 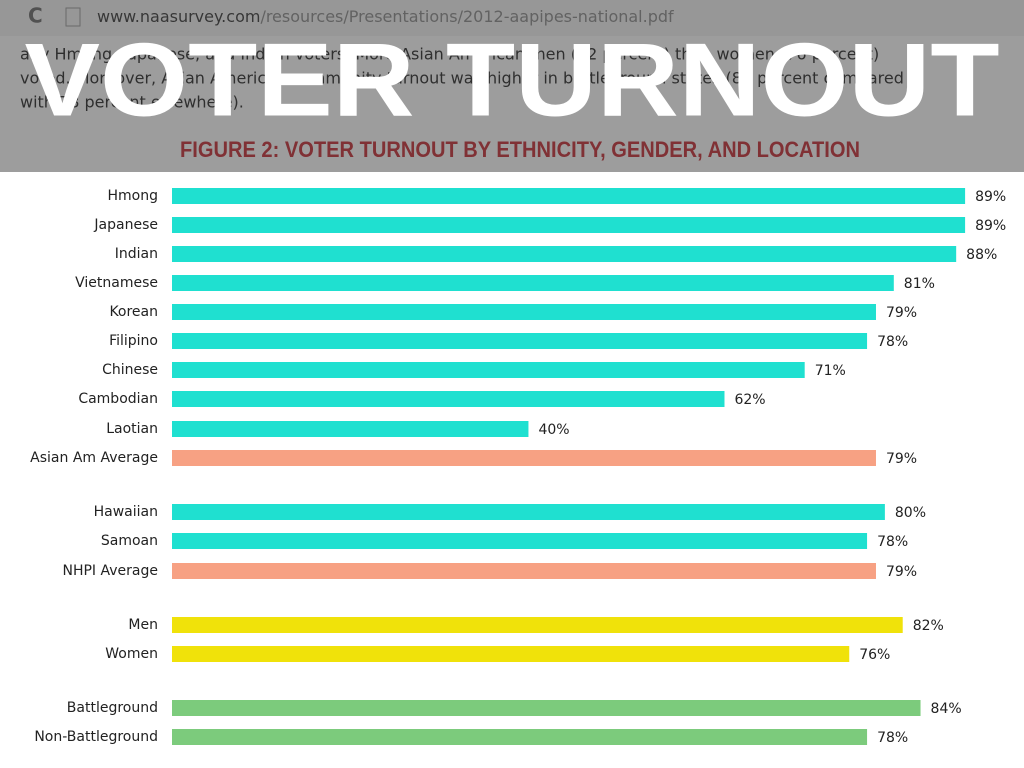 I want to click on category-label: Men, so click(x=143, y=625).